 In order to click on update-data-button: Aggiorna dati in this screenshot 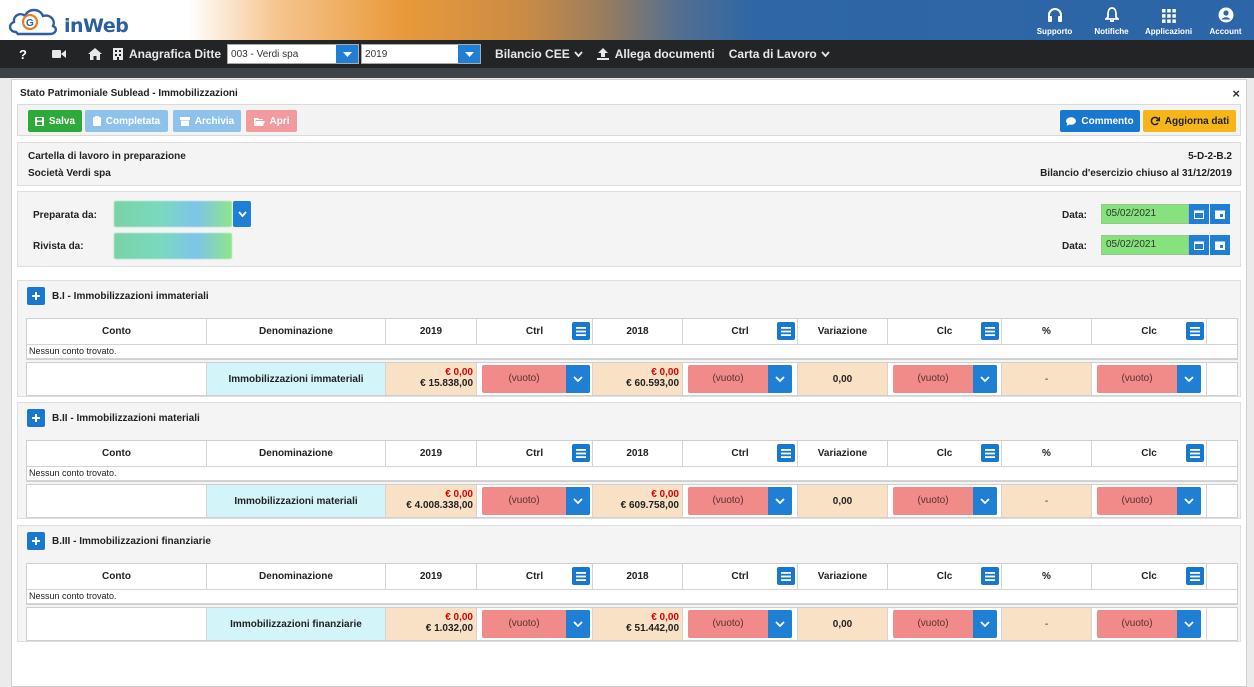, I will do `click(1189, 121)`.